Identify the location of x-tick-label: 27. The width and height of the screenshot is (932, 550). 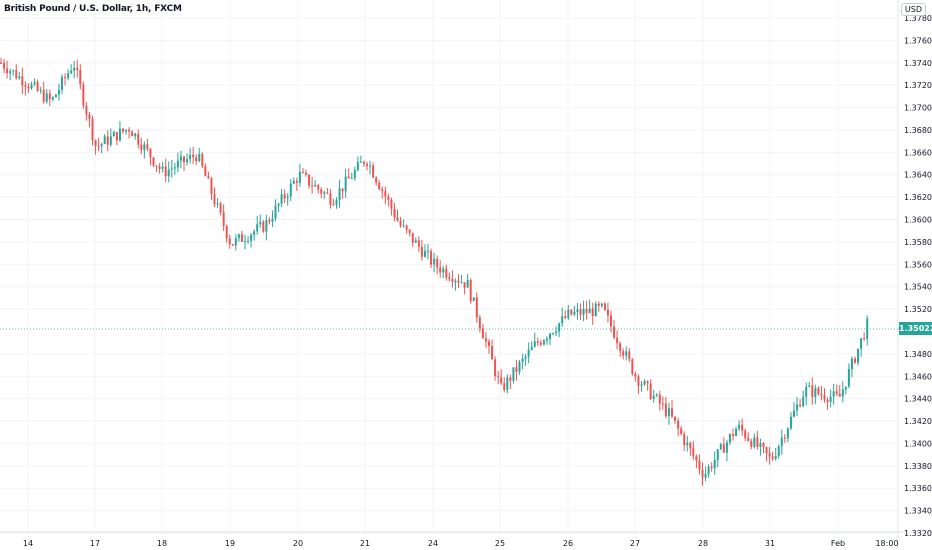
(635, 543).